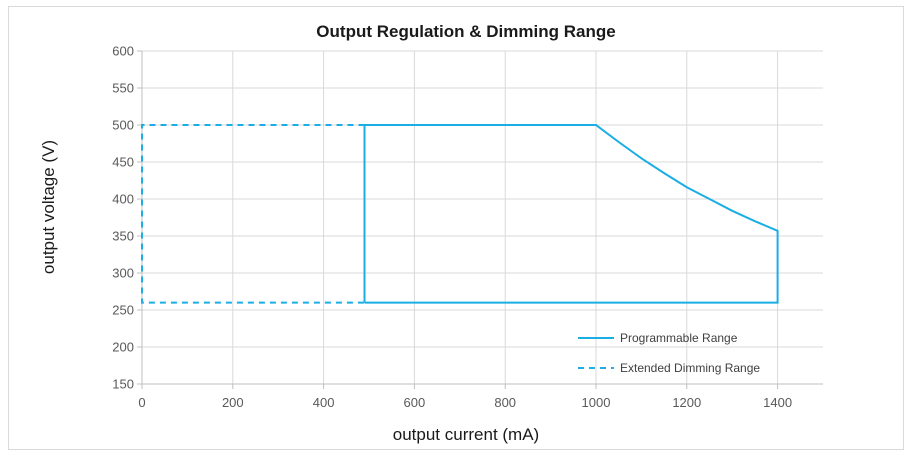 Image resolution: width=914 pixels, height=457 pixels. Describe the element at coordinates (123, 199) in the screenshot. I see `y-tick-label: 400` at that location.